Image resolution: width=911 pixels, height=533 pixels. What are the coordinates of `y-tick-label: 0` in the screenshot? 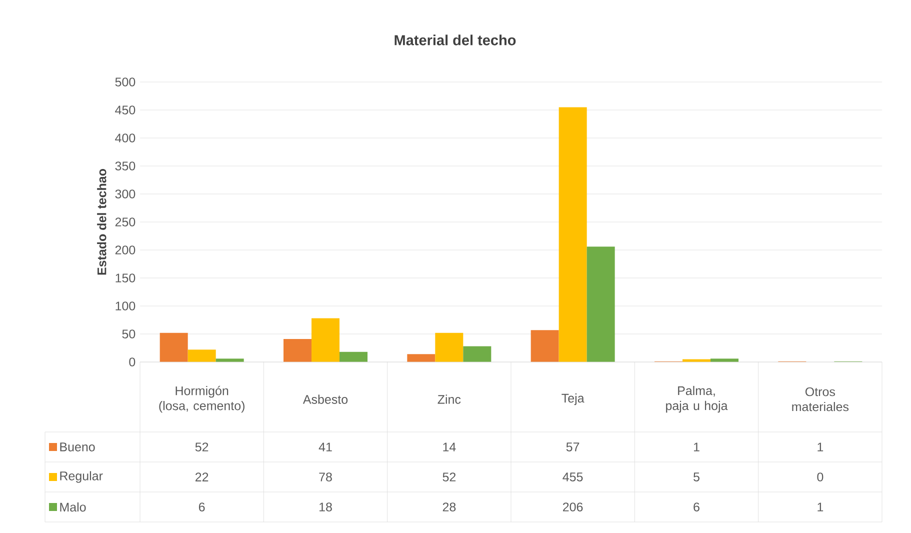 It's located at (132, 362).